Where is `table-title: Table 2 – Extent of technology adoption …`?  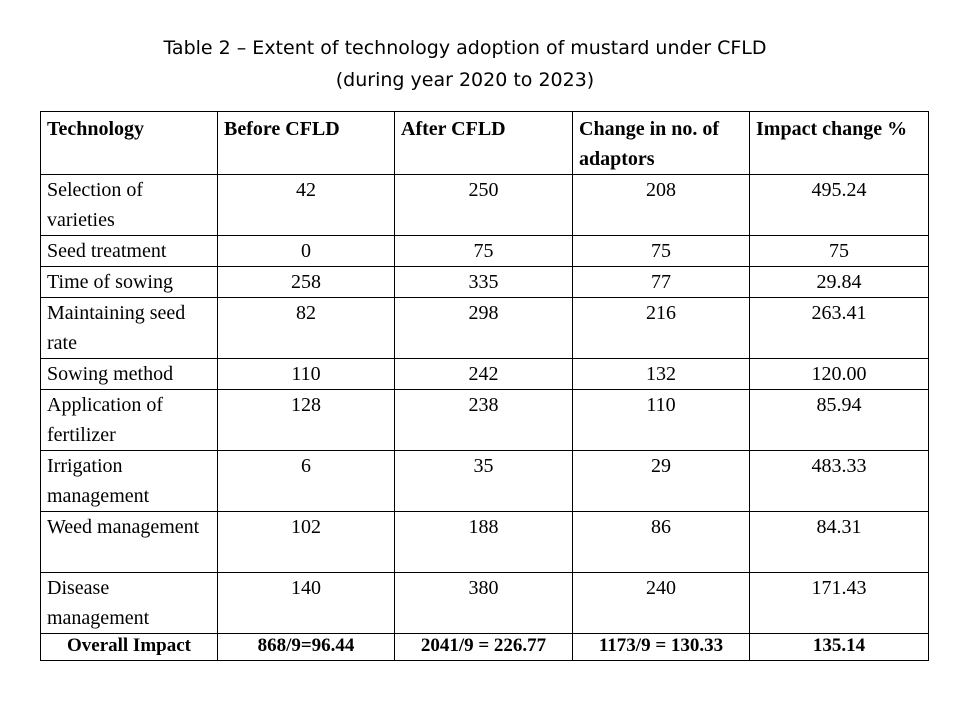 table-title: Table 2 – Extent of technology adoption … is located at coordinates (465, 64).